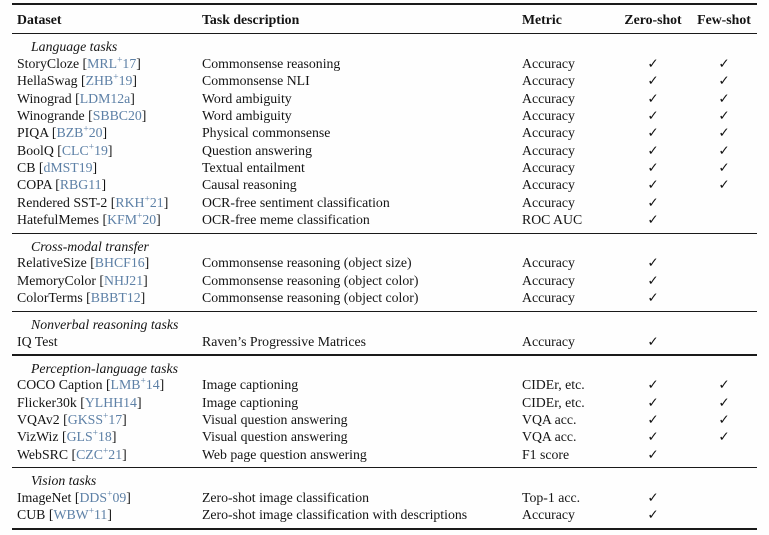 This screenshot has height=535, width=769. I want to click on citation-link: GLS+18, so click(89, 436).